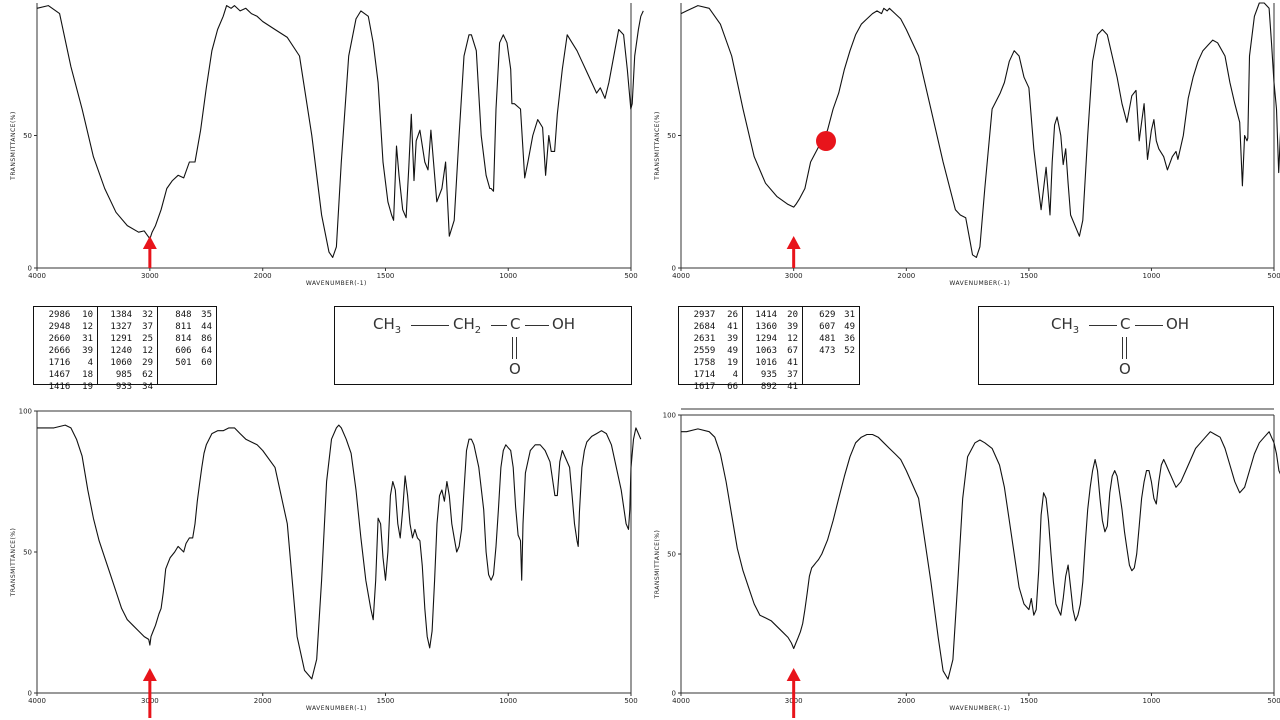  I want to click on peak-row: 1716 4, so click(67, 363).